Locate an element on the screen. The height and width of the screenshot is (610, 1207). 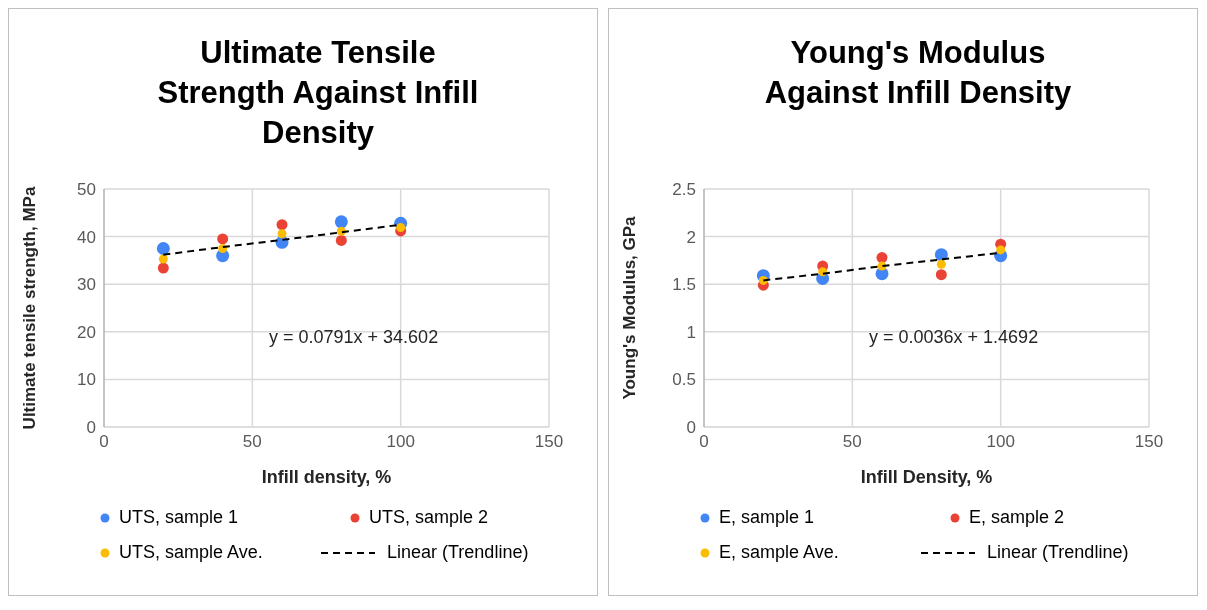
y-tick-label: 2.5 is located at coordinates (684, 190).